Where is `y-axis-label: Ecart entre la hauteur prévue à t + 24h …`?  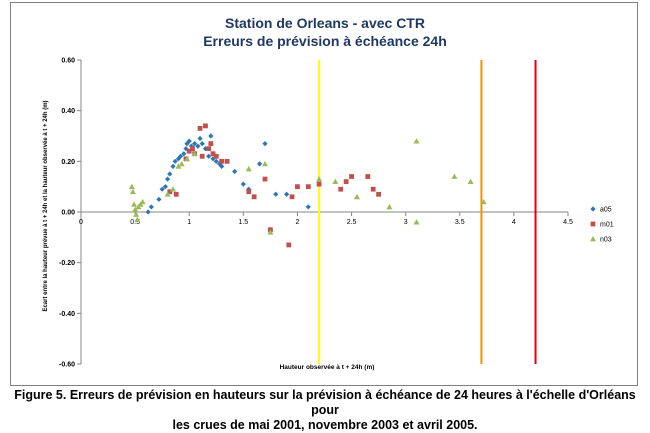
y-axis-label: Ecart entre la hauteur prévue à t + 24h … is located at coordinates (46, 205).